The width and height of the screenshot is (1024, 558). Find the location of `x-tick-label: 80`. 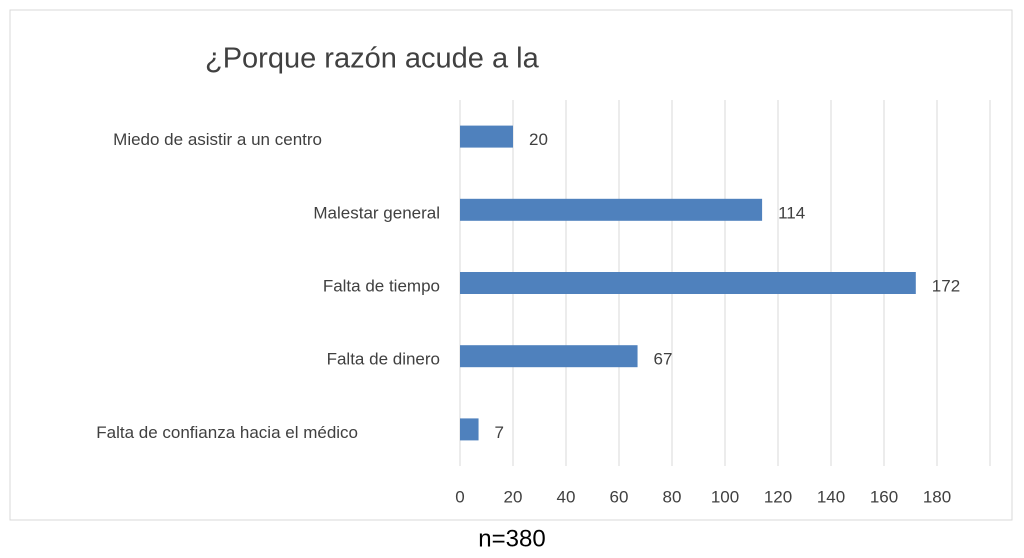

x-tick-label: 80 is located at coordinates (672, 496).